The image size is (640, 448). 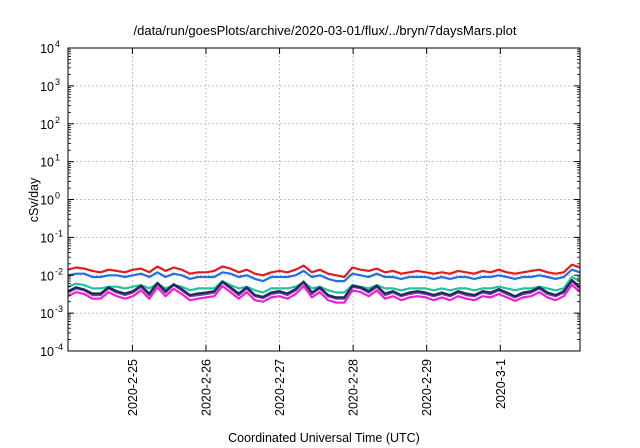 I want to click on x-tick-label: 2020-2-26, so click(x=206, y=387).